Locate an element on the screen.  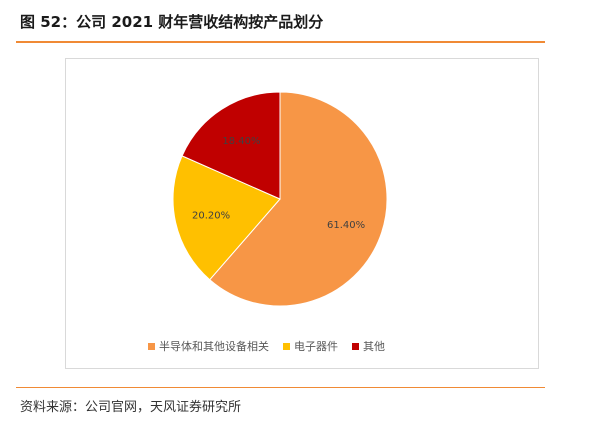
title-divider is located at coordinates (280, 42).